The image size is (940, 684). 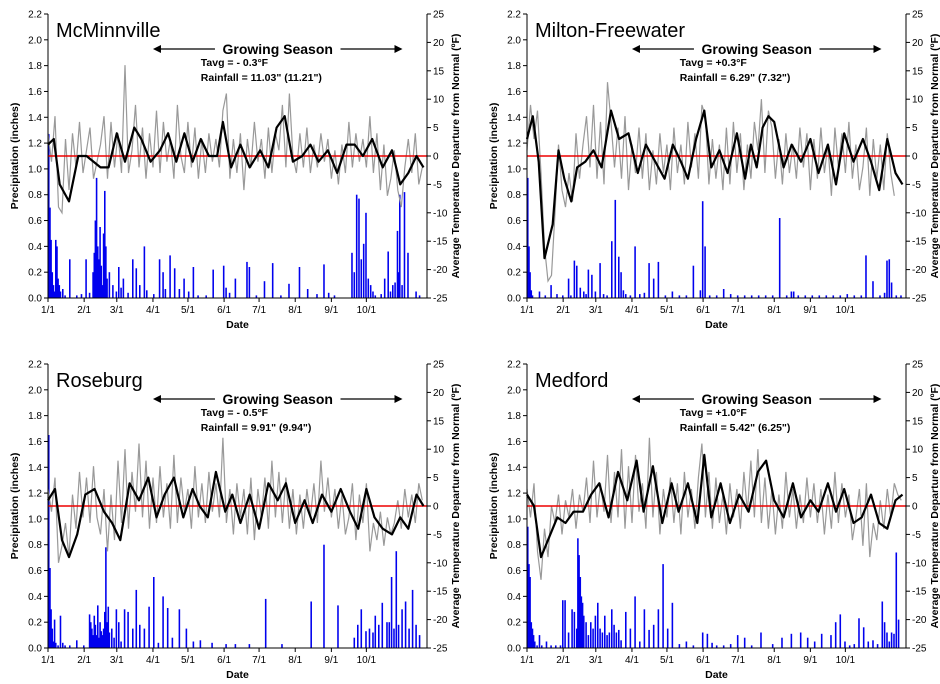 I want to click on rainfall-text: Rainfall = 6.29" (7.32"), so click(x=735, y=78).